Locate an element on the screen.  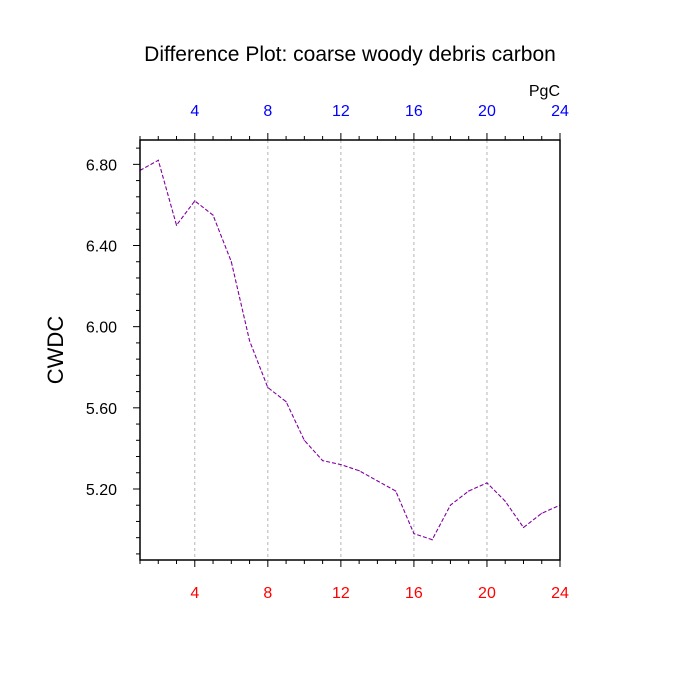
x-tick-label: 12 is located at coordinates (341, 593).